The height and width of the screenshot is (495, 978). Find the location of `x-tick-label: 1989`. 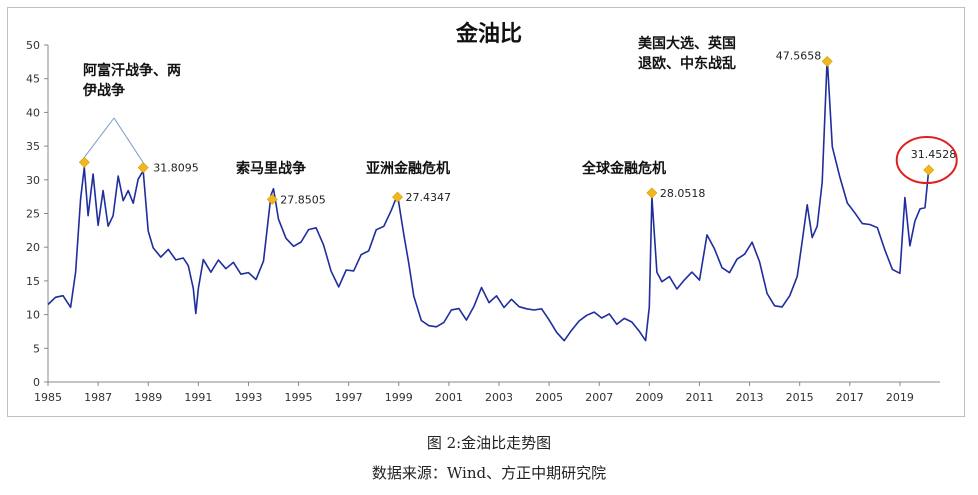

x-tick-label: 1989 is located at coordinates (148, 397).